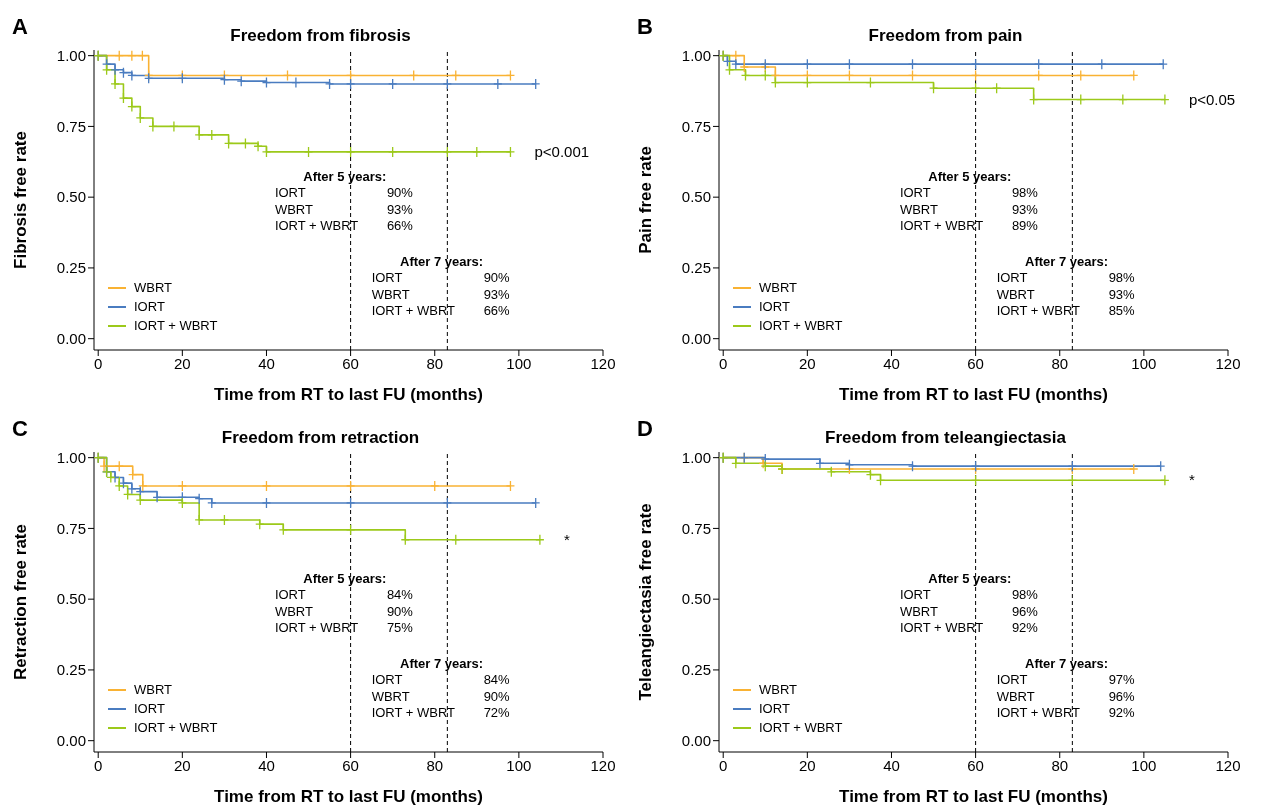 The height and width of the screenshot is (809, 1266). I want to click on chart-title: Freedom from pain, so click(945, 35).